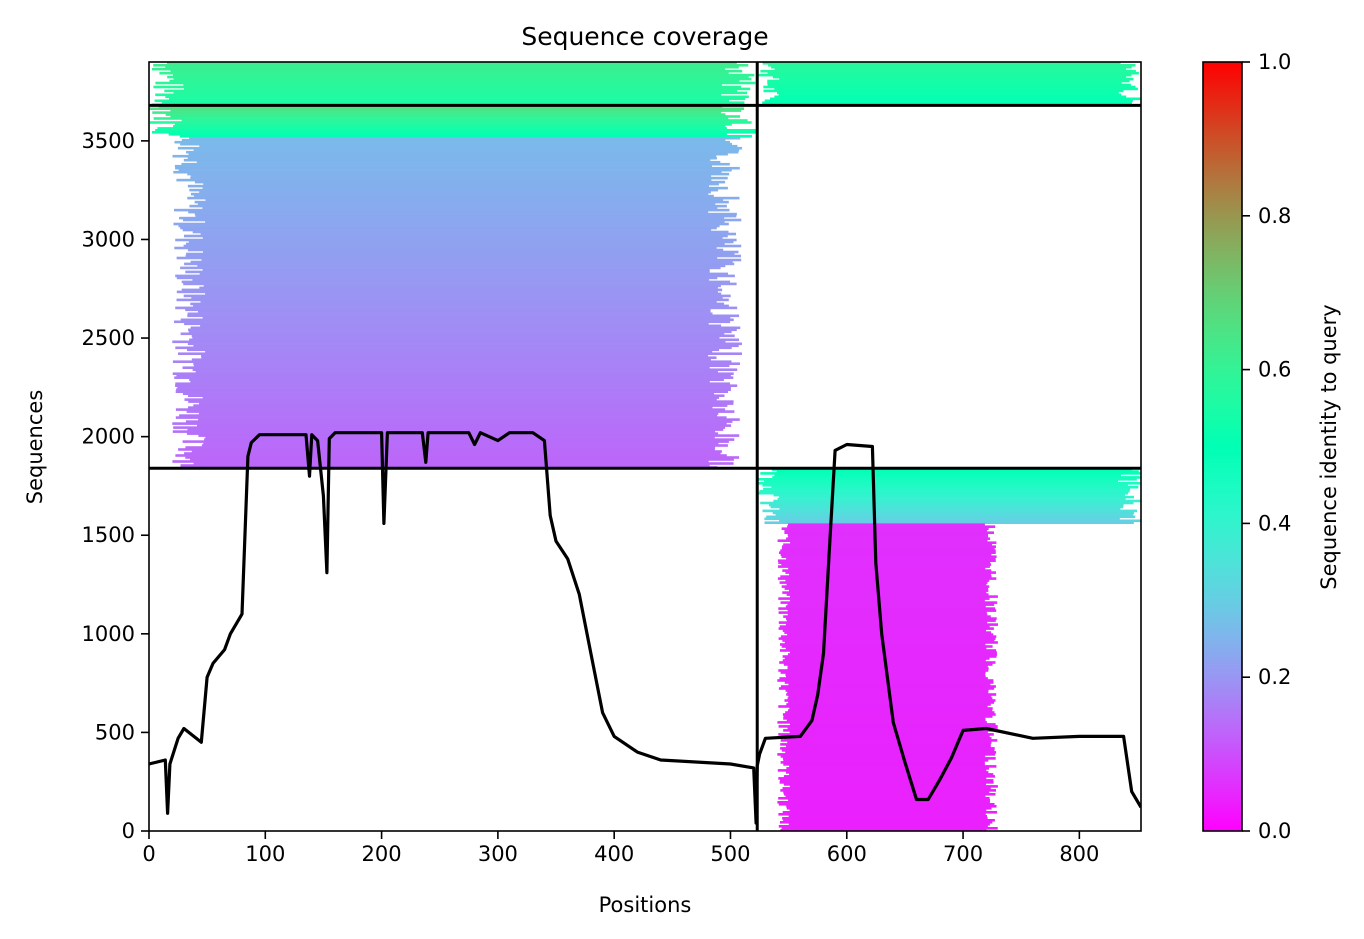 Image resolution: width=1364 pixels, height=939 pixels. Describe the element at coordinates (1274, 62) in the screenshot. I see `colorbar-tick-label: 1.0` at that location.